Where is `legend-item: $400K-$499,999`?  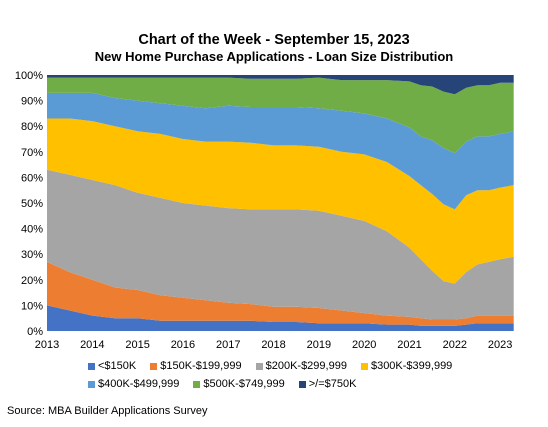
legend-item: $400K-$499,999 is located at coordinates (133, 384).